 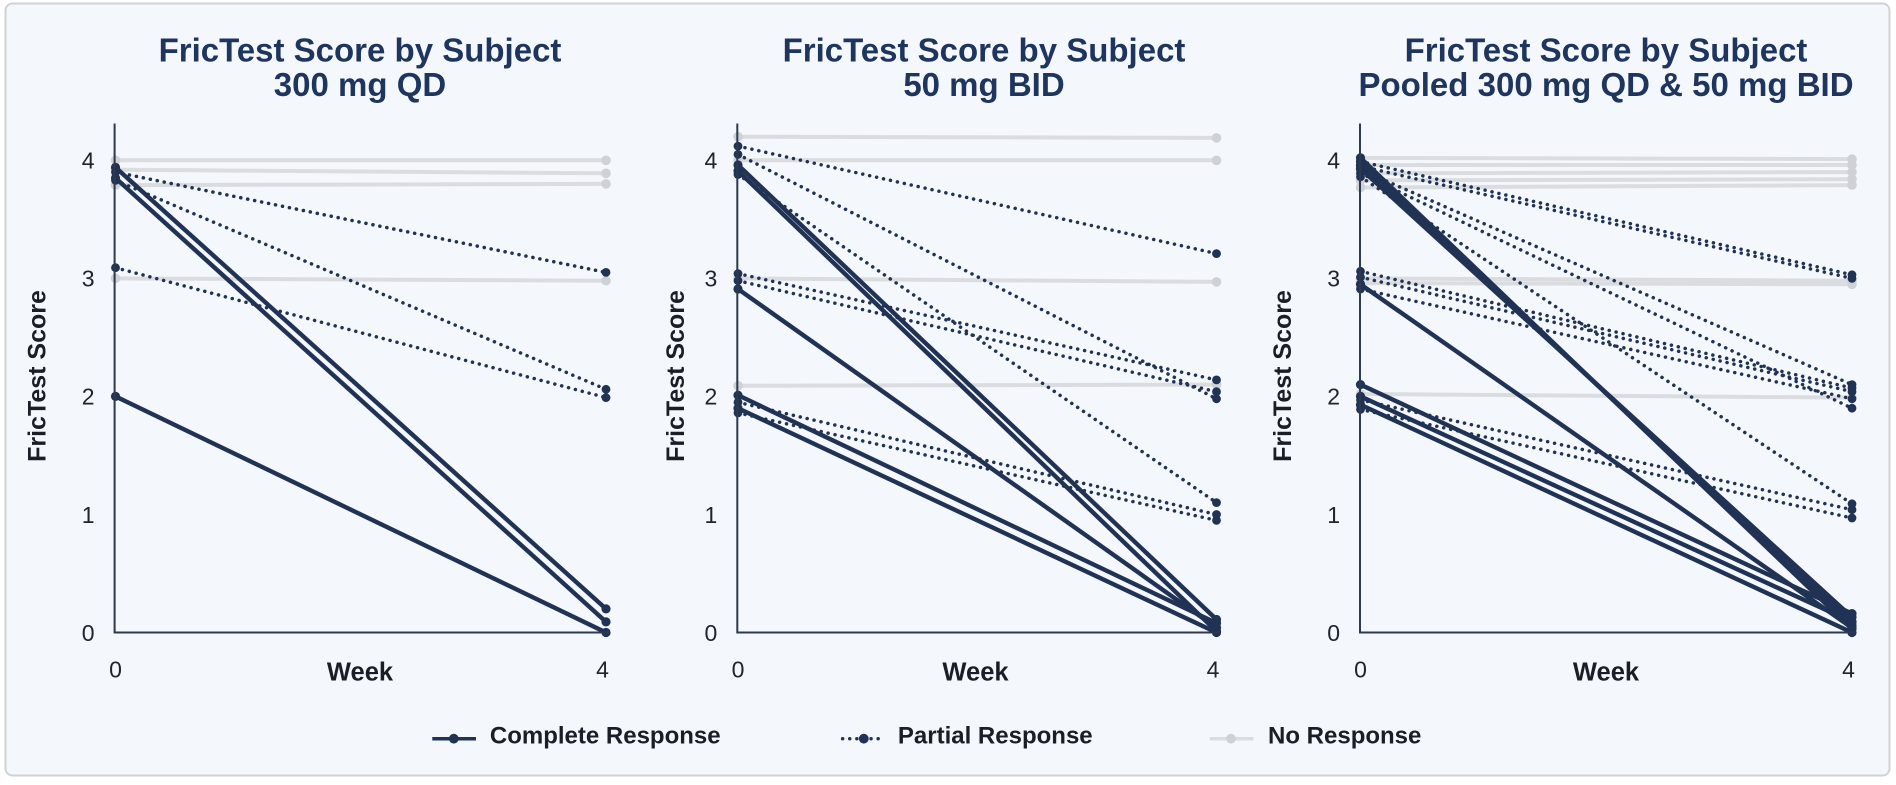 I want to click on svg-text: No Response, so click(x=1344, y=736).